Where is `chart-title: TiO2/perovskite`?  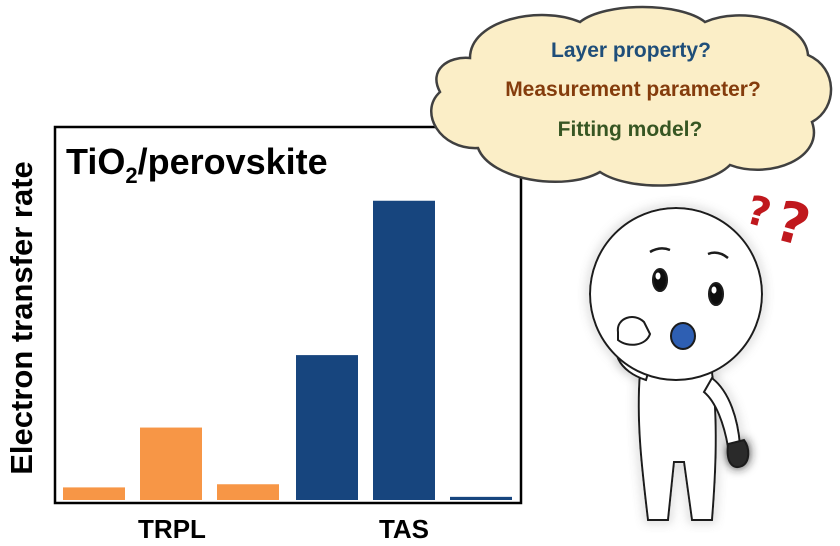 chart-title: TiO2/perovskite is located at coordinates (197, 164).